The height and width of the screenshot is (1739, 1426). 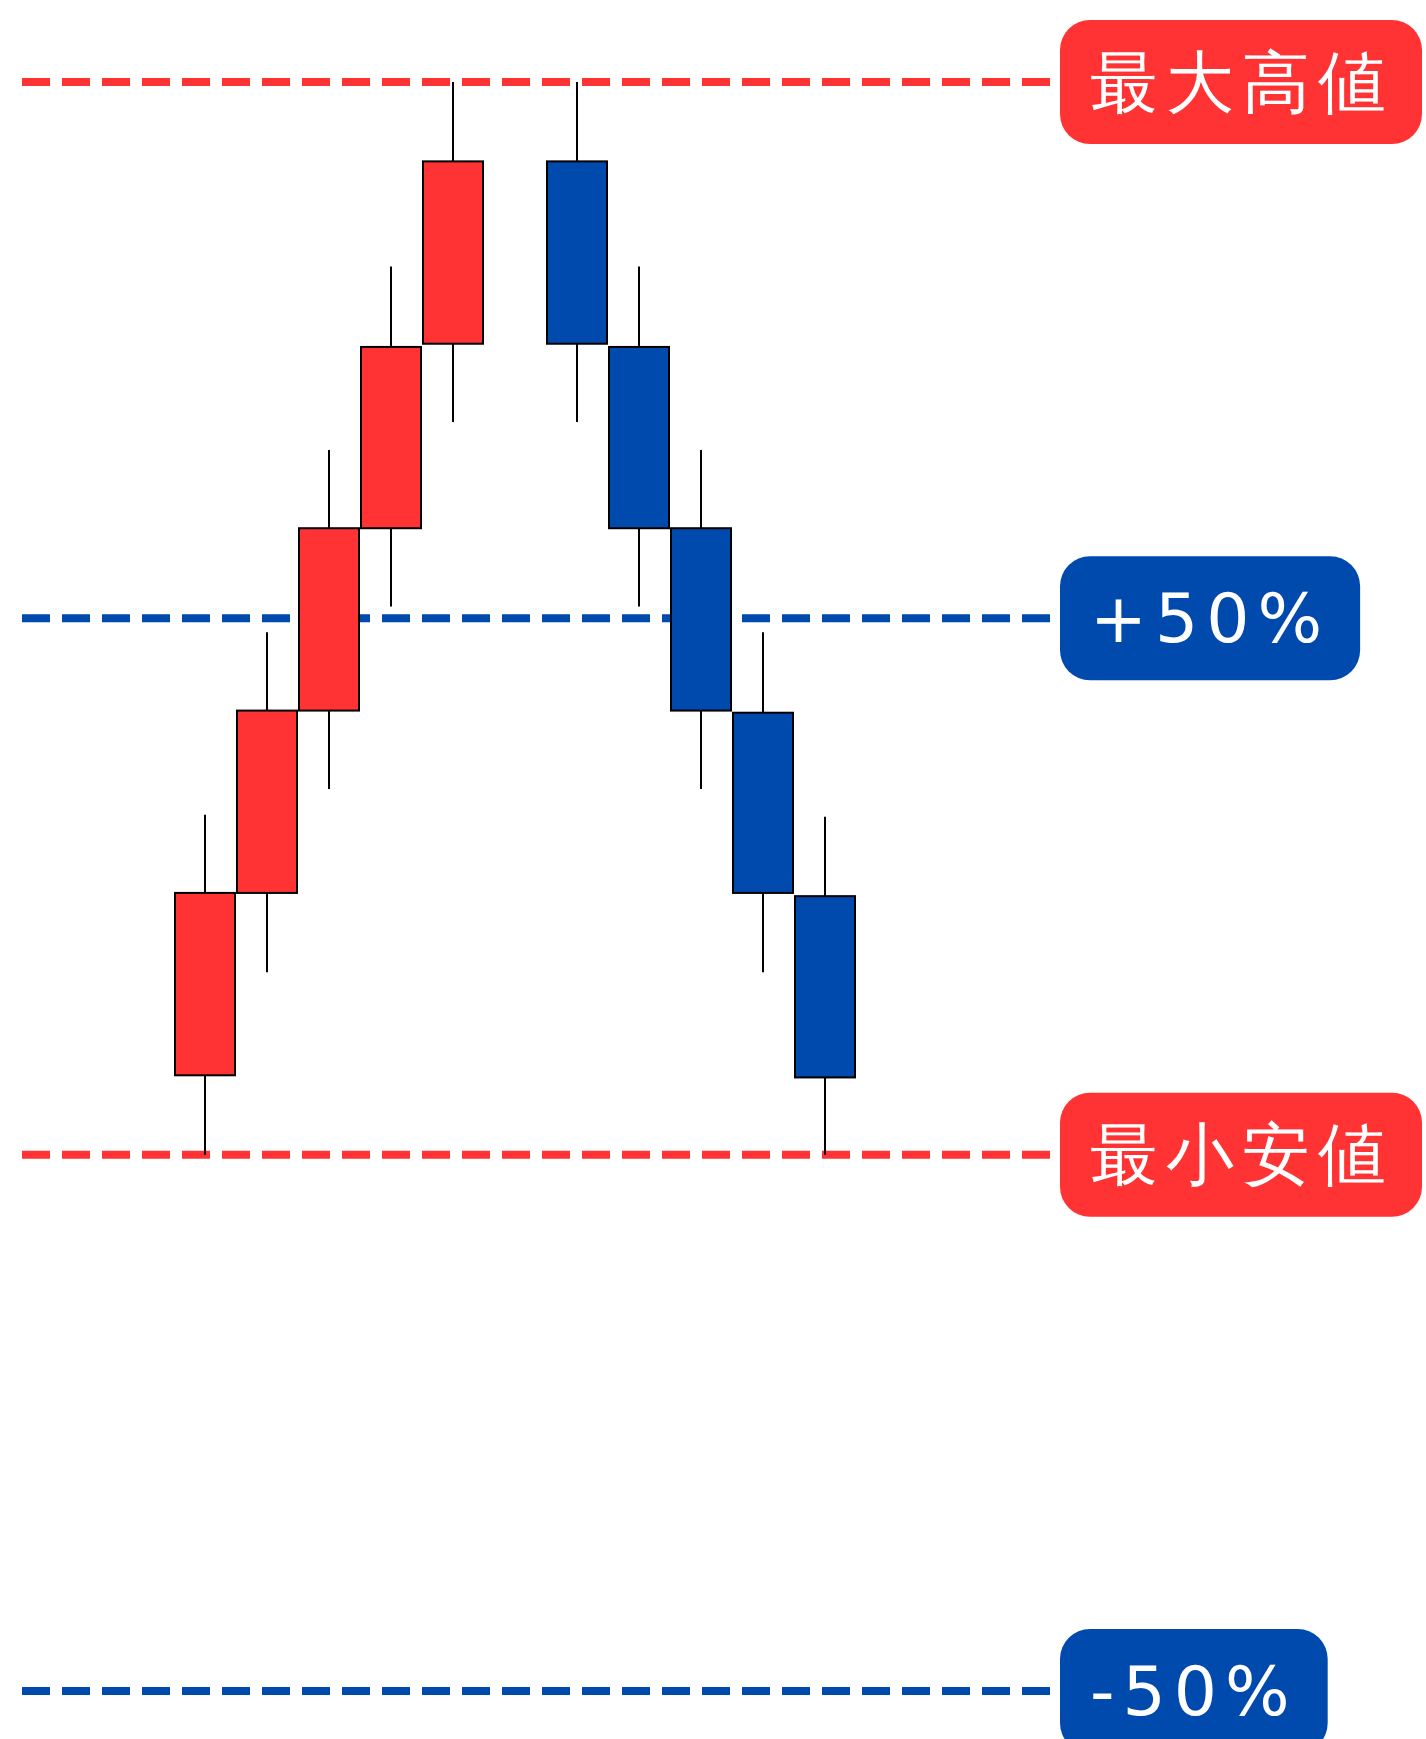 What do you see at coordinates (1210, 618) in the screenshot?
I see `ref-line-label: +50%` at bounding box center [1210, 618].